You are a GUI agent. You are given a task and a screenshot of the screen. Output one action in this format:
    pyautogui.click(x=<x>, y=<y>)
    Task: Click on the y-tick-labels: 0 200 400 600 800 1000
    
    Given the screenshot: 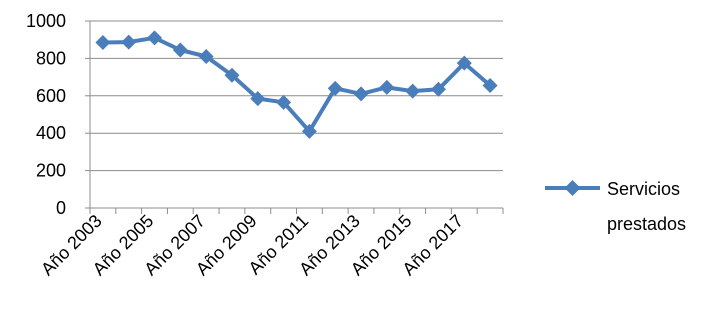 What is the action you would take?
    pyautogui.click(x=46, y=114)
    